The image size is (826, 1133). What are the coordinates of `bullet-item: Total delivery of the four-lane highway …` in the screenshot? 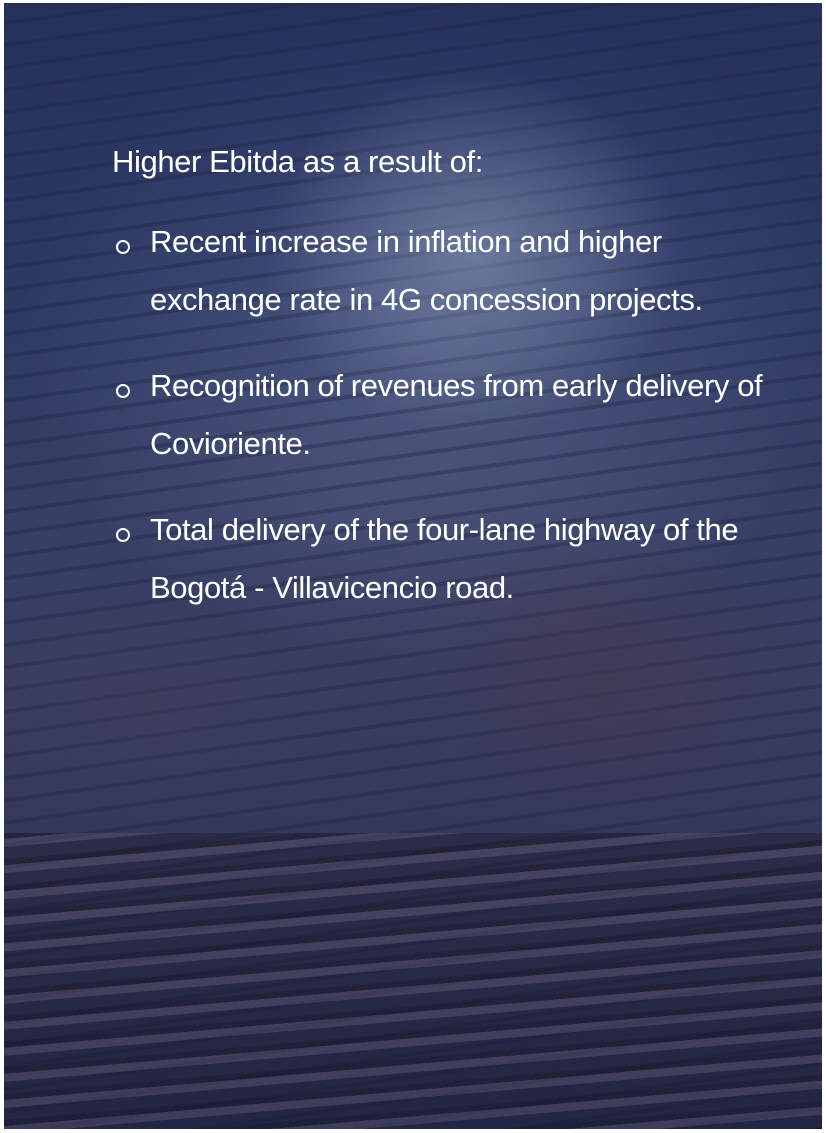 It's located at (442, 559).